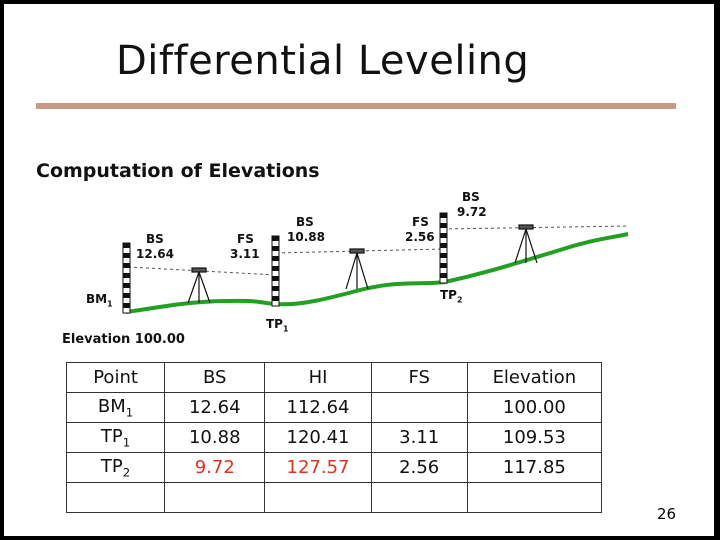 This screenshot has width=720, height=540. What do you see at coordinates (443, 248) in the screenshot?
I see `rod-tp2` at bounding box center [443, 248].